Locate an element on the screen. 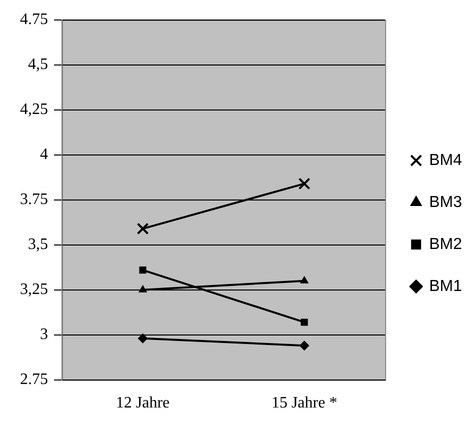 The height and width of the screenshot is (439, 476). y-tick-label: 4.75 is located at coordinates (34, 19).